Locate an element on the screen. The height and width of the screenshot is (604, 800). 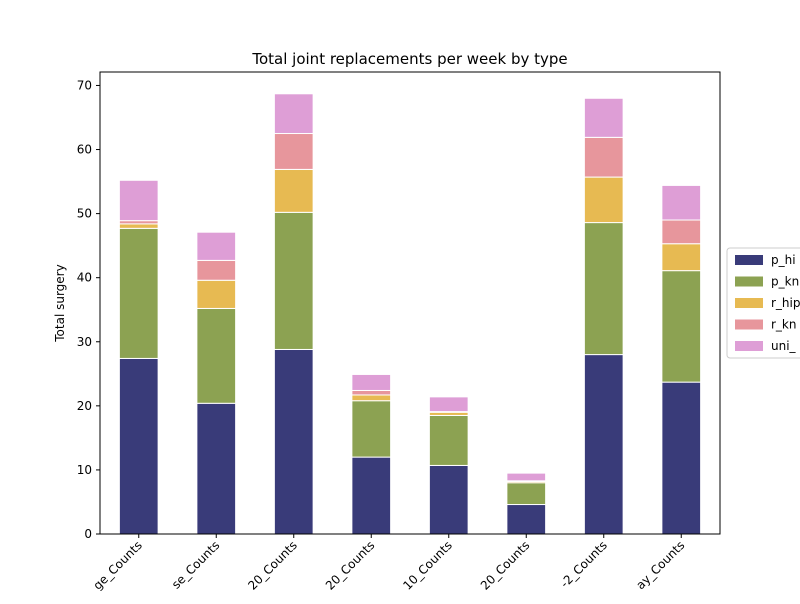
y-tick-label: 30 is located at coordinates (84, 342).